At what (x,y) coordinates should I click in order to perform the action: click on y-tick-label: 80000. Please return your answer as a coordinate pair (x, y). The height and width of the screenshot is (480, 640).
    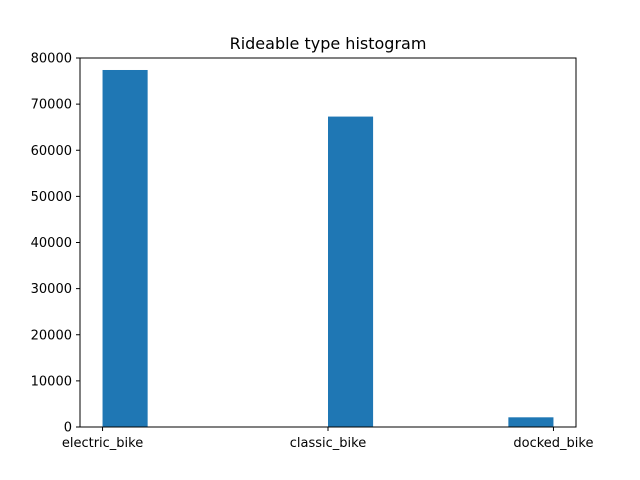
    Looking at the image, I should click on (51, 59).